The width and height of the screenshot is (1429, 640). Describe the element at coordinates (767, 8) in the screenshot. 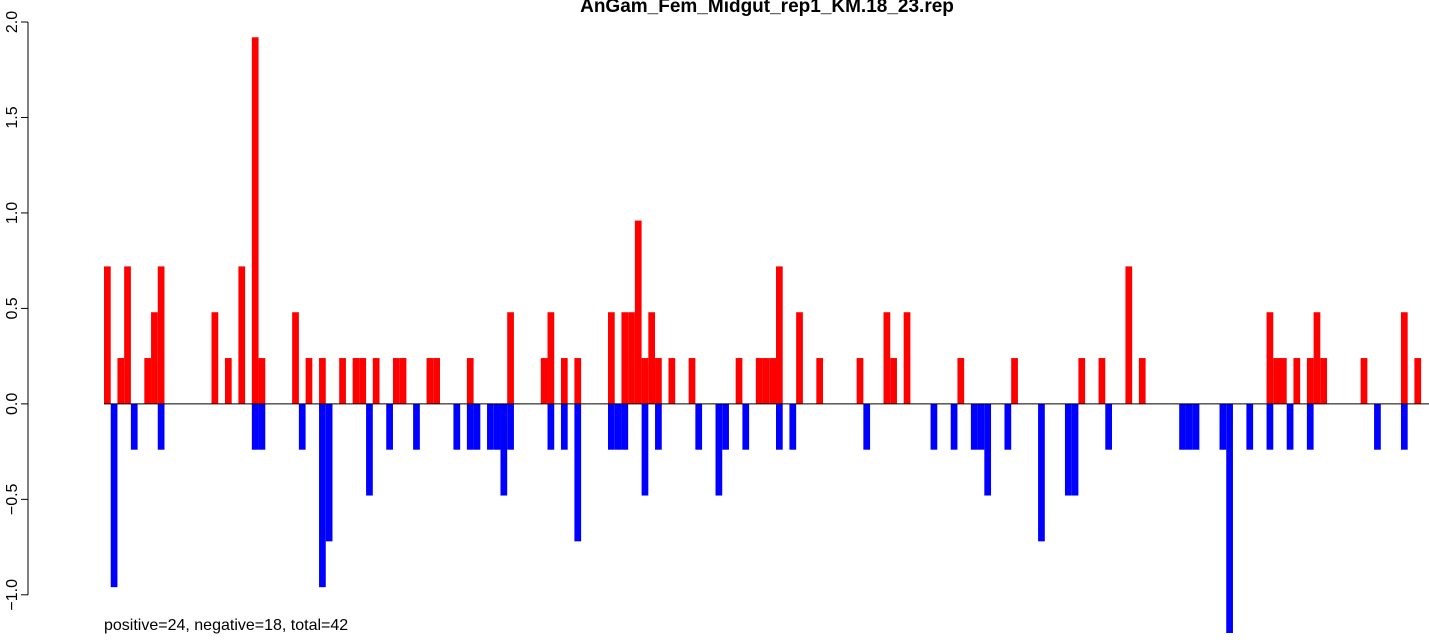

I see `chart-title: AnGam_Fem_Midgut_rep1_KM.18_23.rep` at that location.